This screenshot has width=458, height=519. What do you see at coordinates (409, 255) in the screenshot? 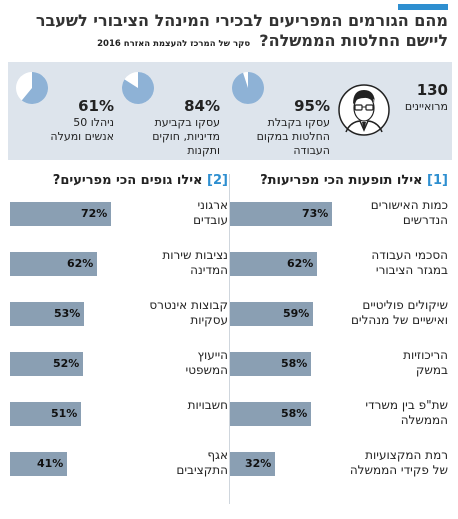
I see `category-label-line: הסכמי העבודה` at bounding box center [409, 255].